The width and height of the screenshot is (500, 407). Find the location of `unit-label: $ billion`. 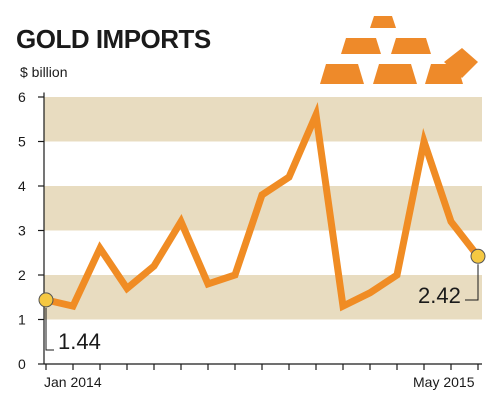

unit-label: $ billion is located at coordinates (43, 72).